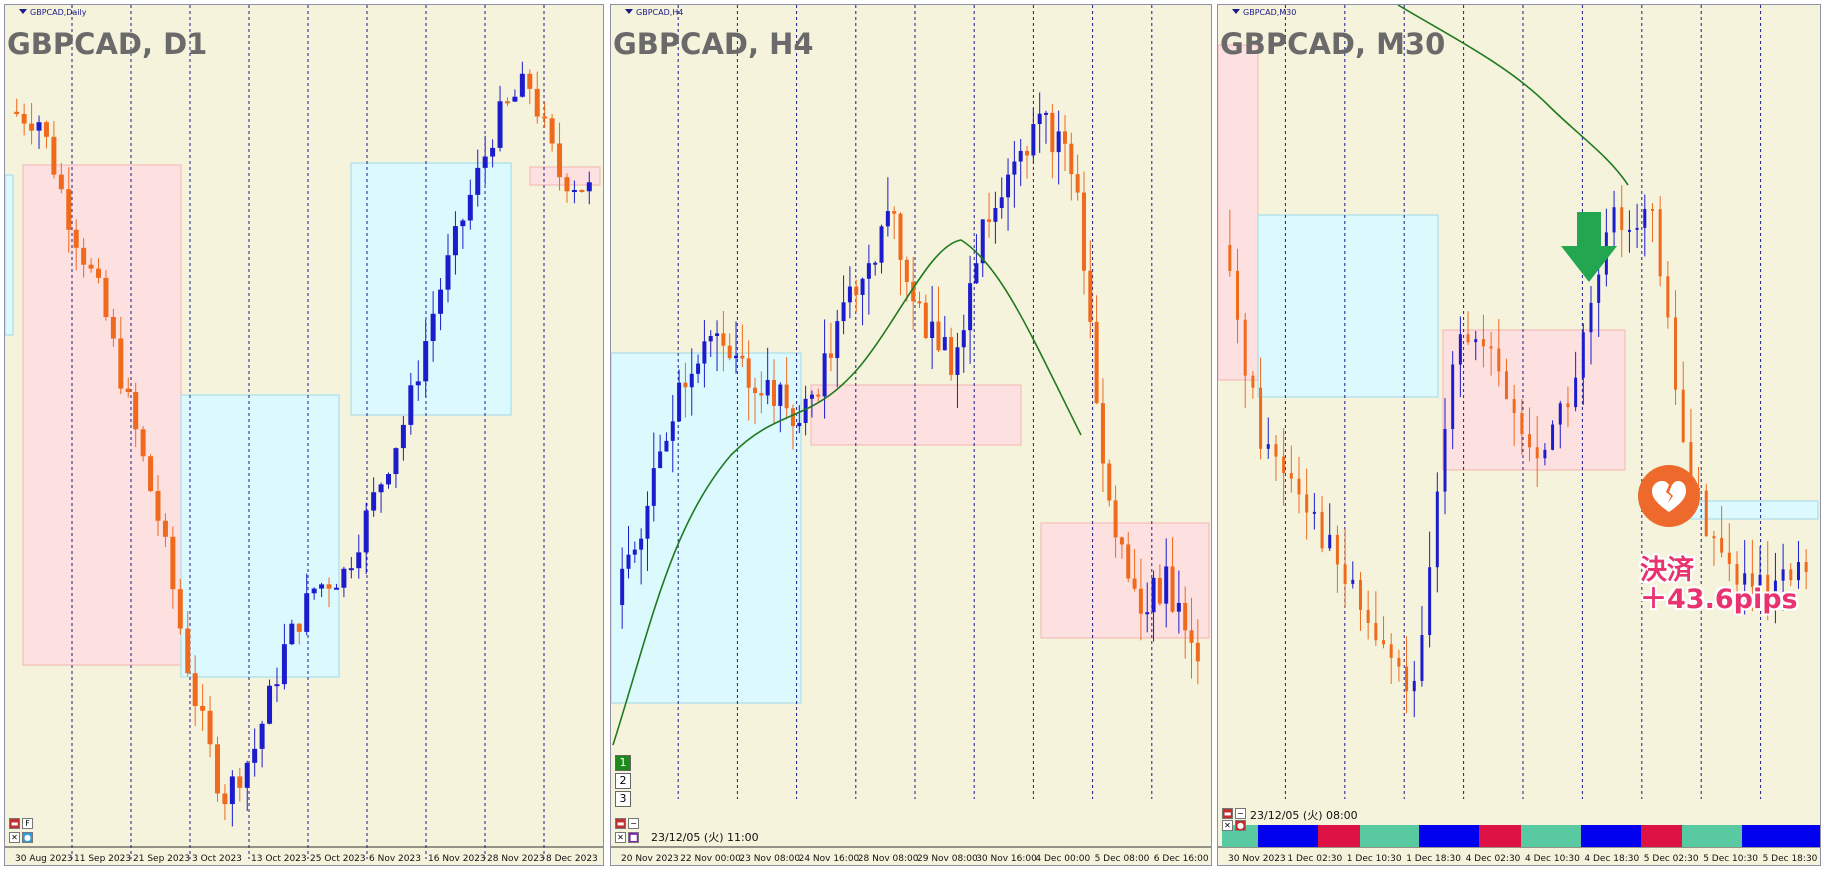  I want to click on symbol-label: GBPCAD,H4, so click(654, 12).